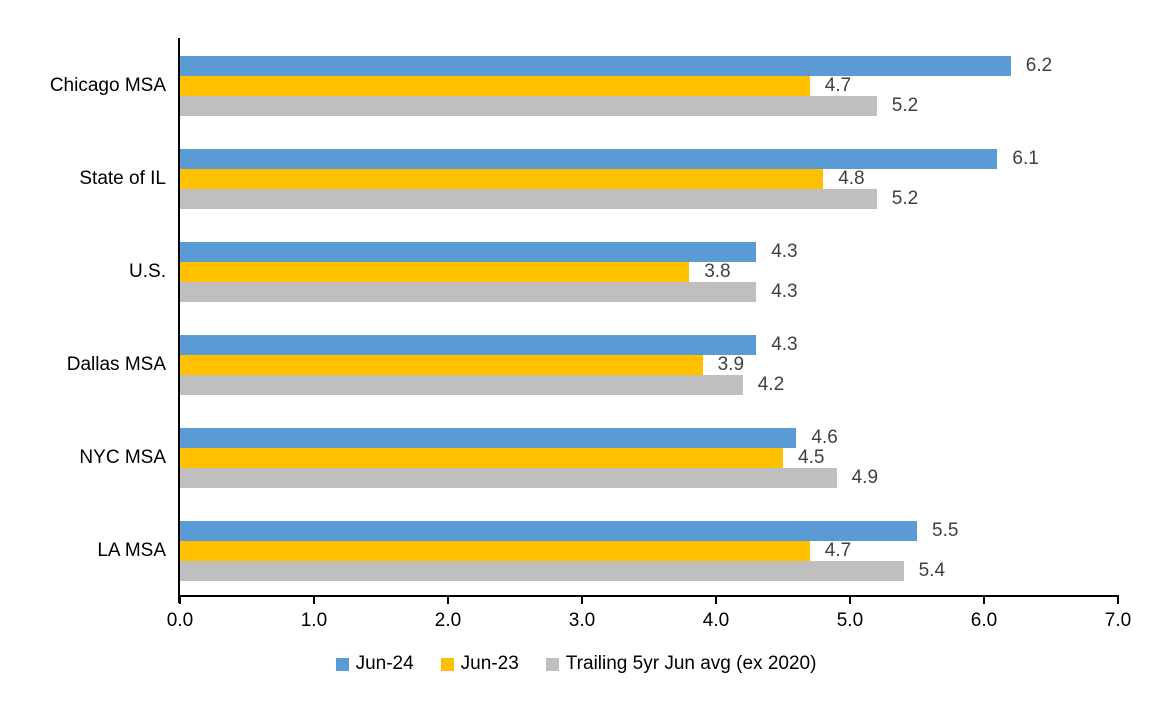 Image resolution: width=1152 pixels, height=707 pixels. Describe the element at coordinates (648, 596) in the screenshot. I see `x-axis-line` at that location.